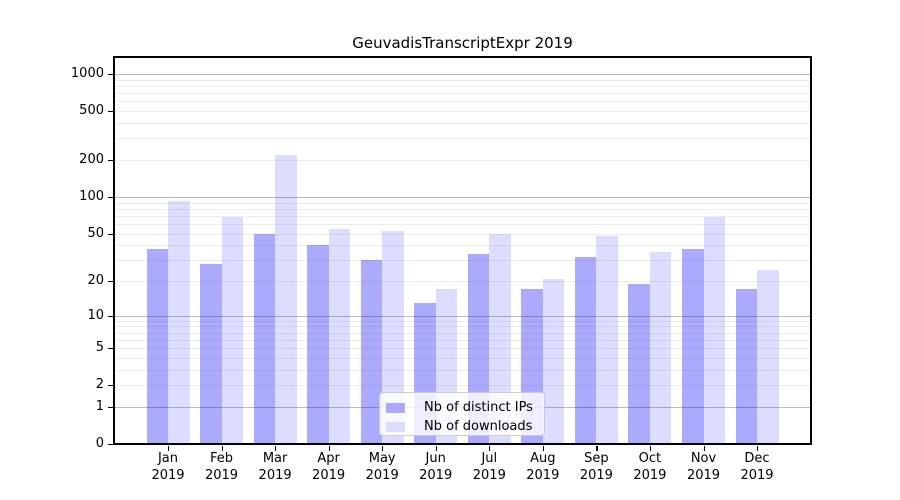 Image resolution: width=900 pixels, height=500 pixels. I want to click on bar-distinct-ips-feb, so click(211, 353).